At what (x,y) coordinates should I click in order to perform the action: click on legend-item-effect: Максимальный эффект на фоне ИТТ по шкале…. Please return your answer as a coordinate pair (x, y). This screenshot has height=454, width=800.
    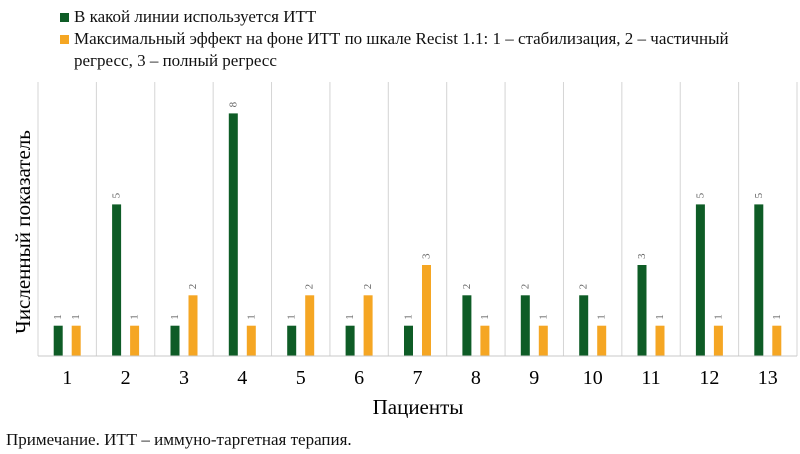
    Looking at the image, I should click on (425, 50).